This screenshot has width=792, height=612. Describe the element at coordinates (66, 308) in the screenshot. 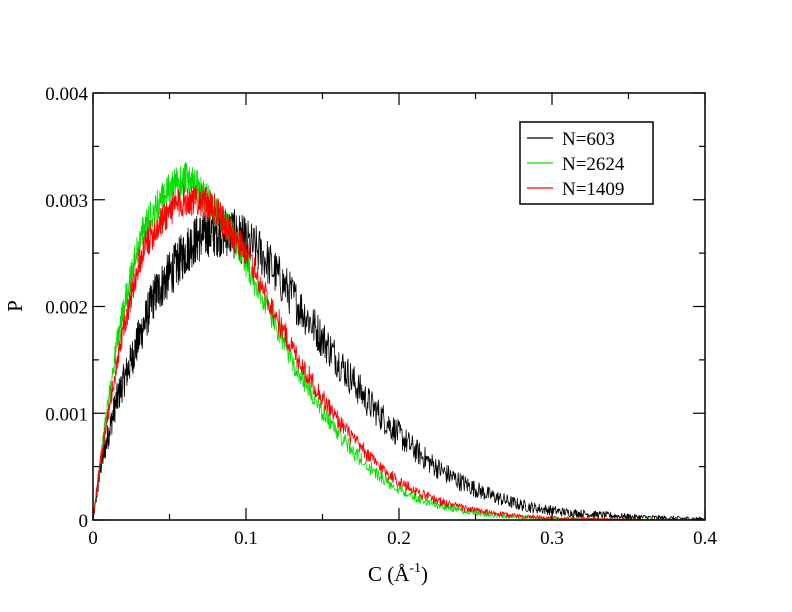

I see `y-tick-label: 0.002` at that location.